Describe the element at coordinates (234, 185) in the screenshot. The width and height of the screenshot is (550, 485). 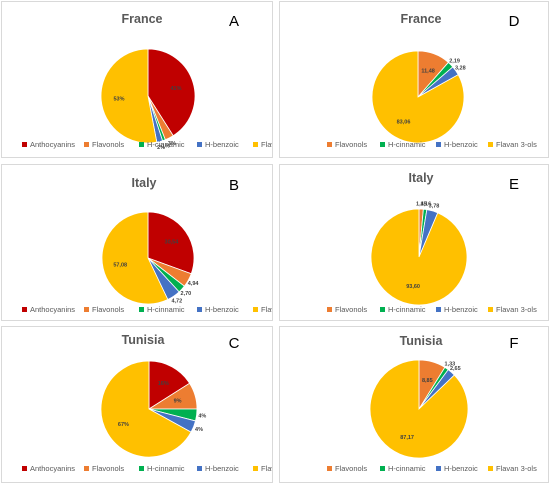
I see `panel-letter: B` at that location.